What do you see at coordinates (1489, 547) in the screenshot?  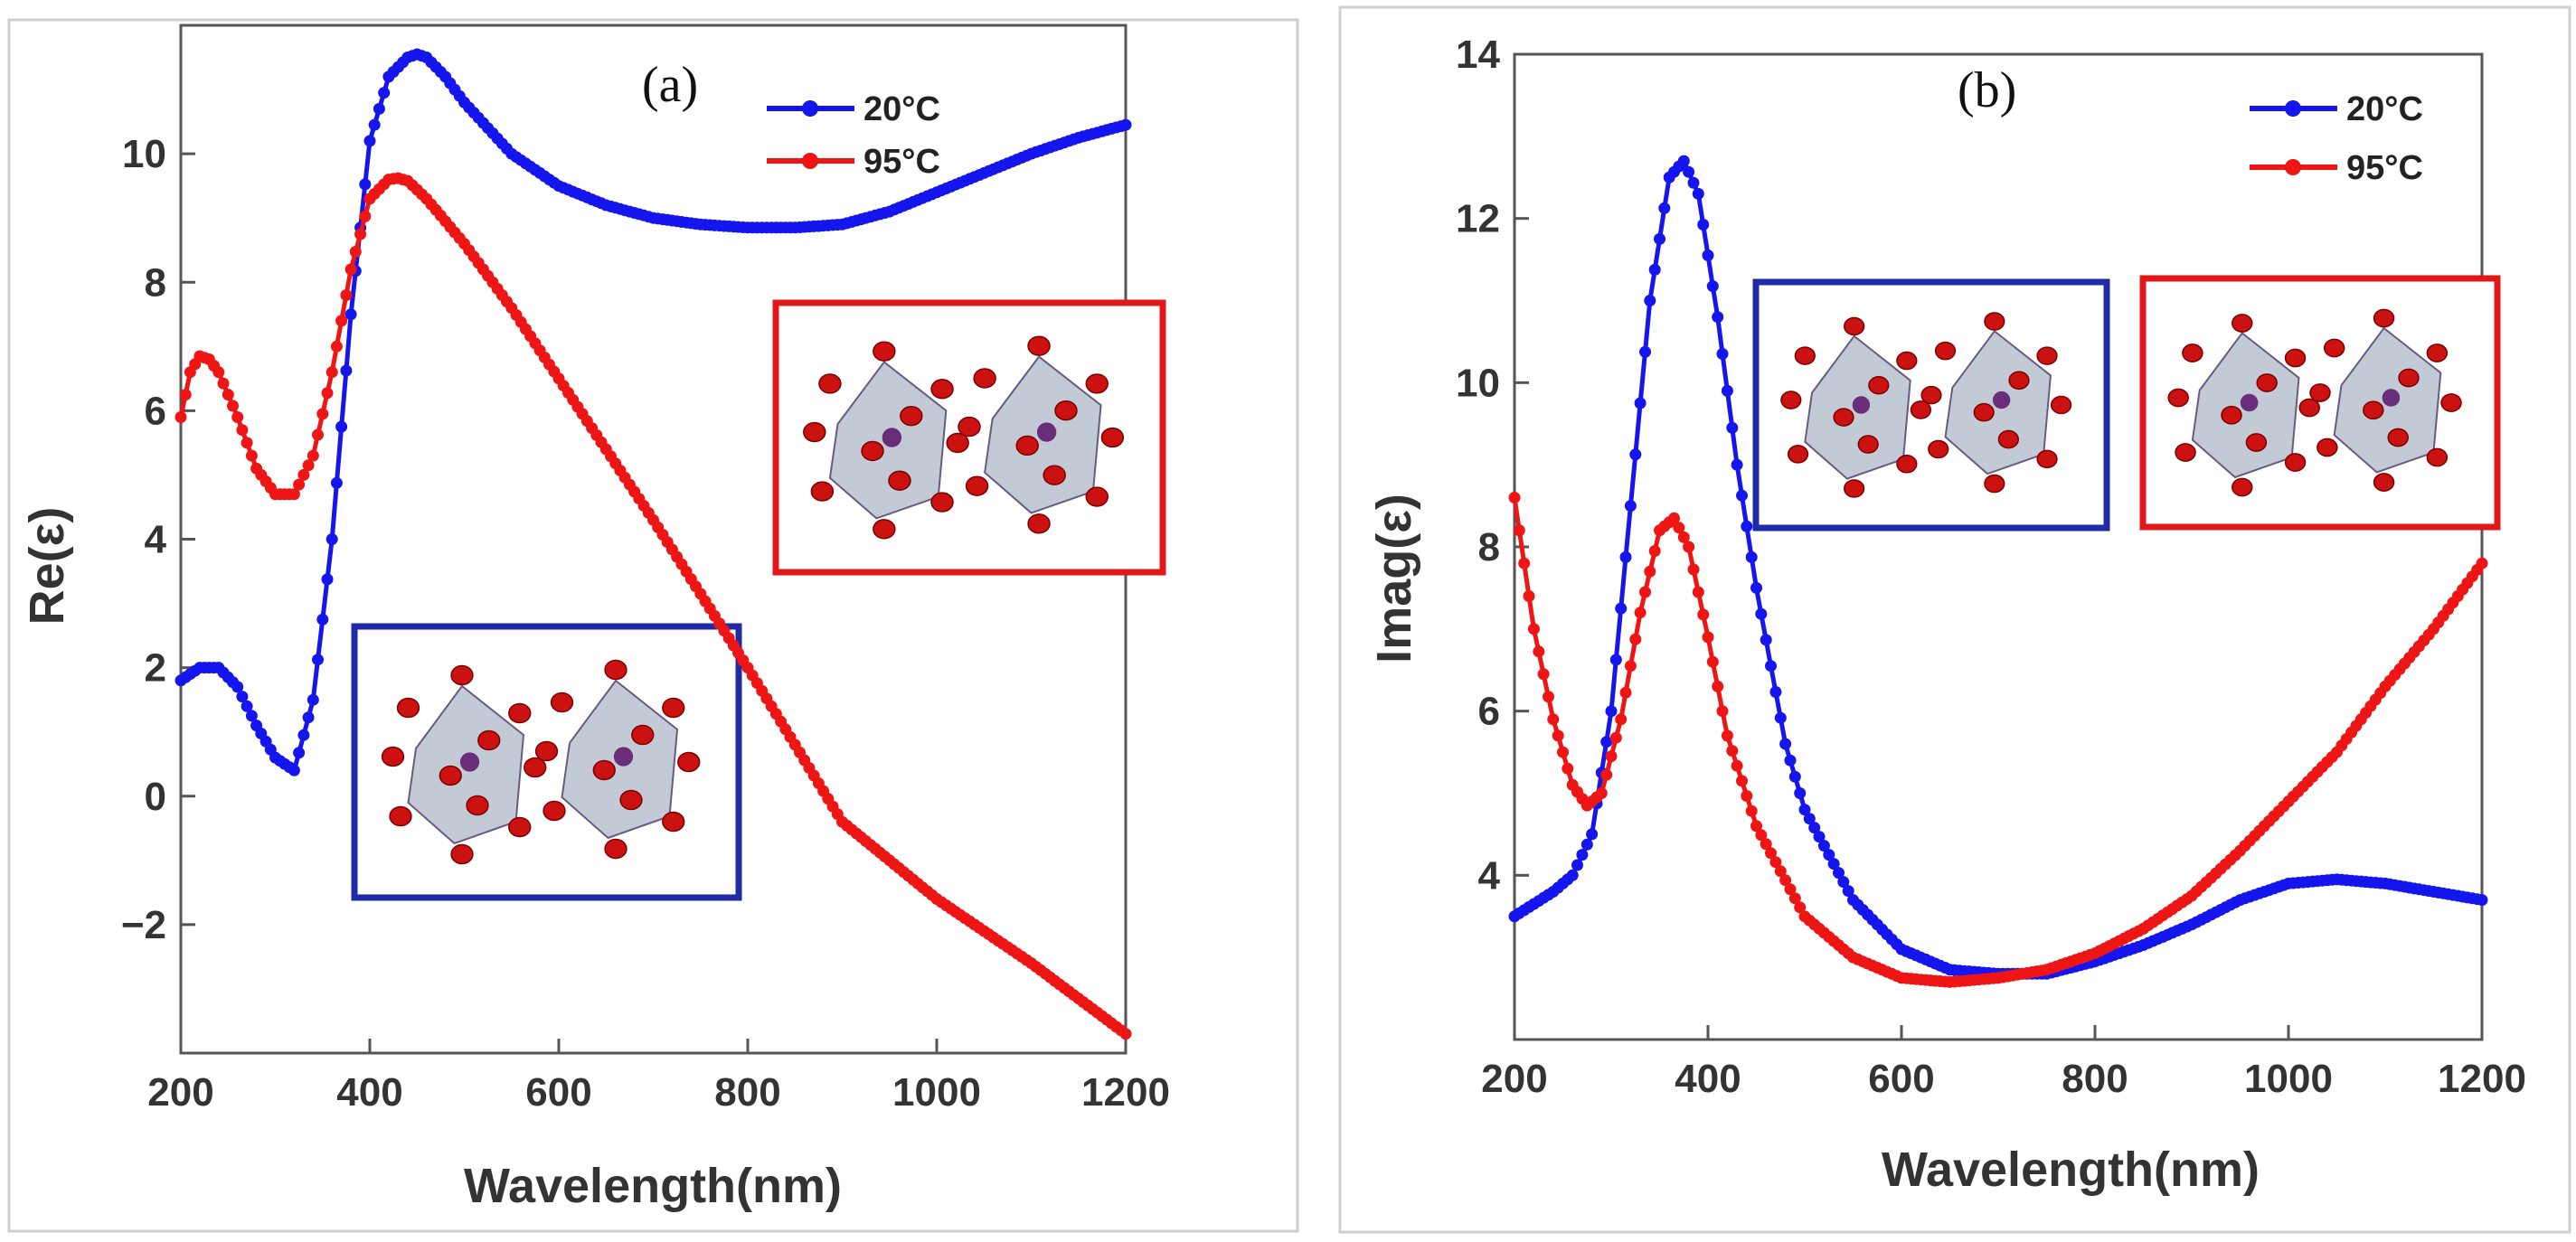 I see `y-tick-label: 8` at bounding box center [1489, 547].